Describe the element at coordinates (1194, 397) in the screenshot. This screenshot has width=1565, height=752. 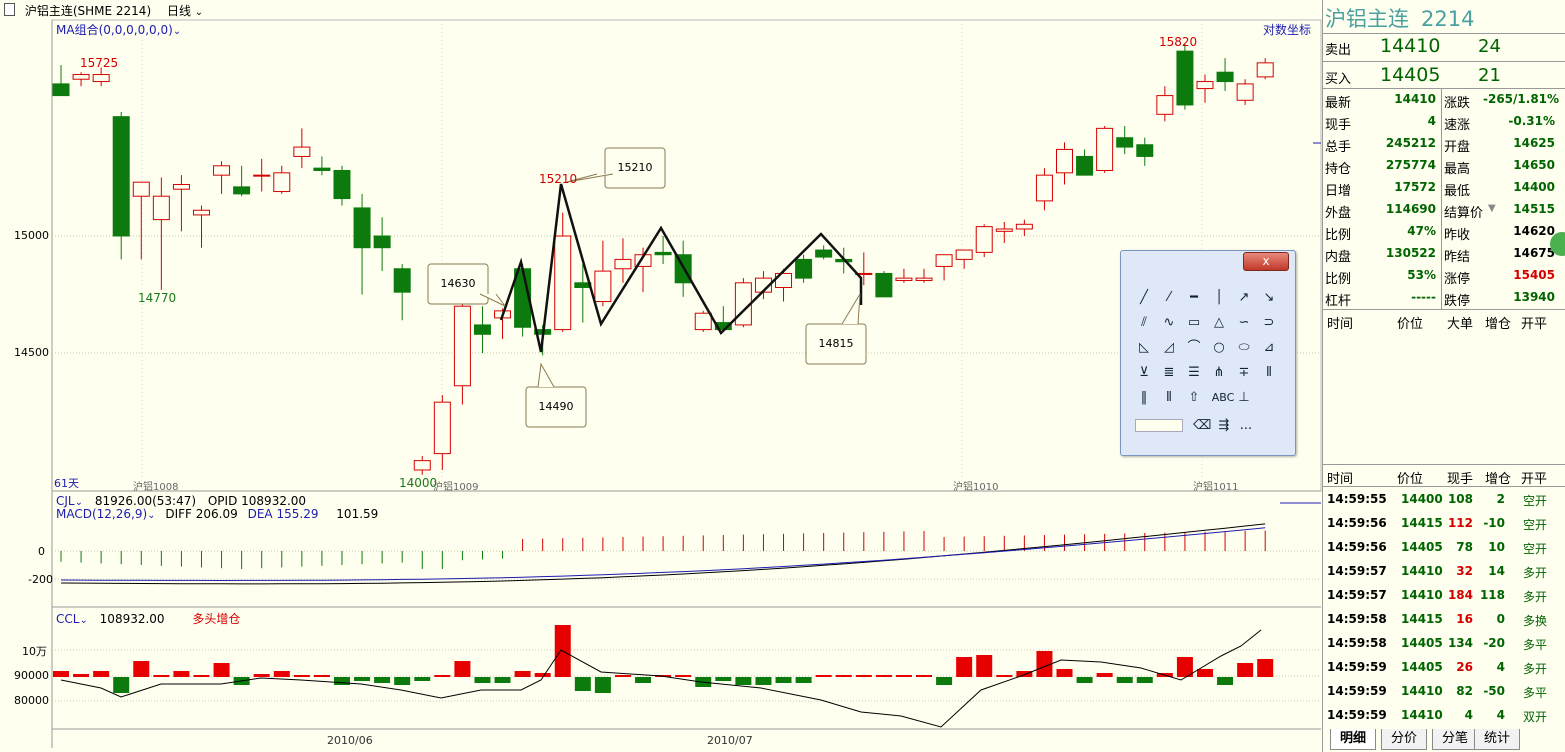
I see `up-arrow-icon: ⇧` at that location.